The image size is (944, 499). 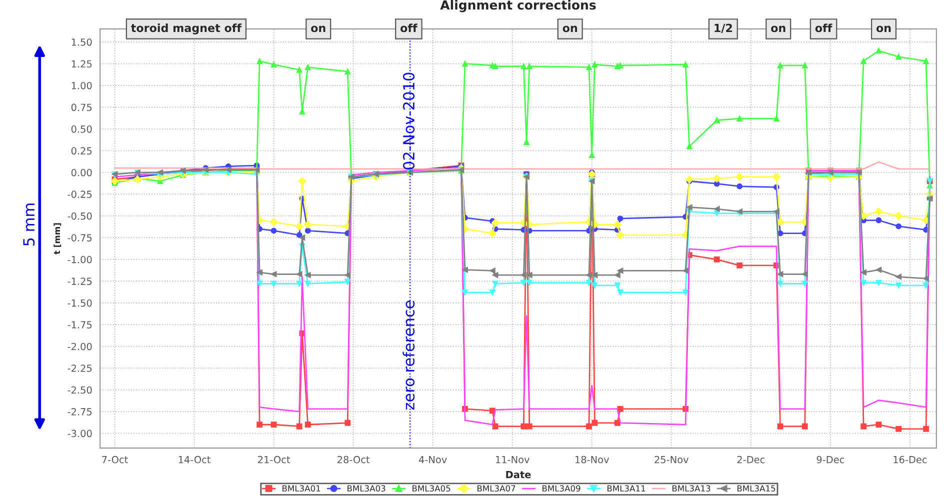 What do you see at coordinates (301, 488) in the screenshot?
I see `legend-label: BML3A01` at bounding box center [301, 488].